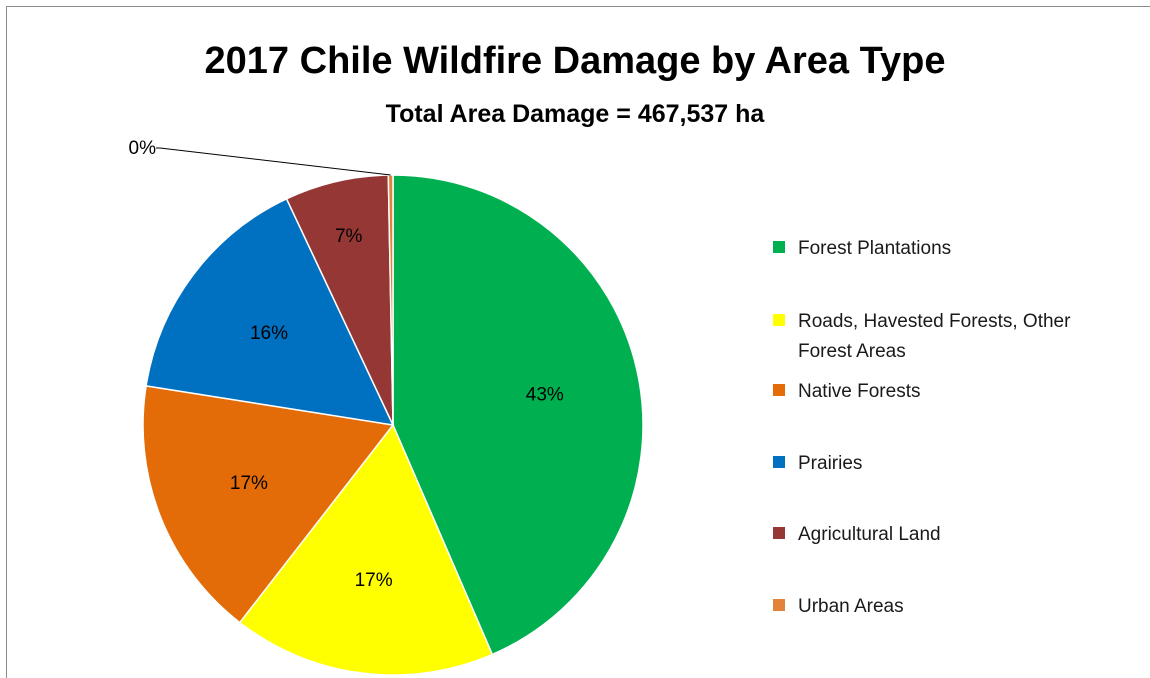 The width and height of the screenshot is (1150, 678). What do you see at coordinates (349, 236) in the screenshot?
I see `slice-label-agricultural-land: 7%` at bounding box center [349, 236].